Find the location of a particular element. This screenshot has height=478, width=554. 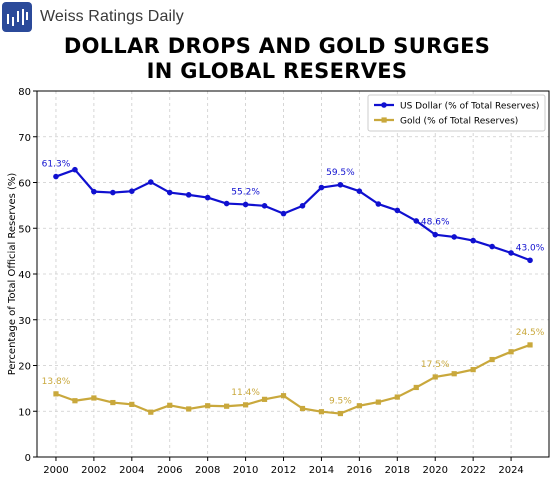

x-tick-label: 2018 is located at coordinates (397, 470).